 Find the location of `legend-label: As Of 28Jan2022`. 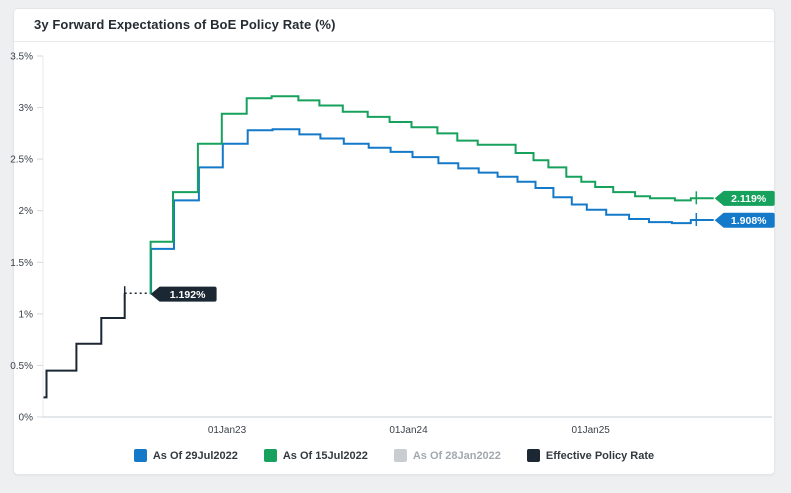

legend-label: As Of 28Jan2022 is located at coordinates (456, 455).